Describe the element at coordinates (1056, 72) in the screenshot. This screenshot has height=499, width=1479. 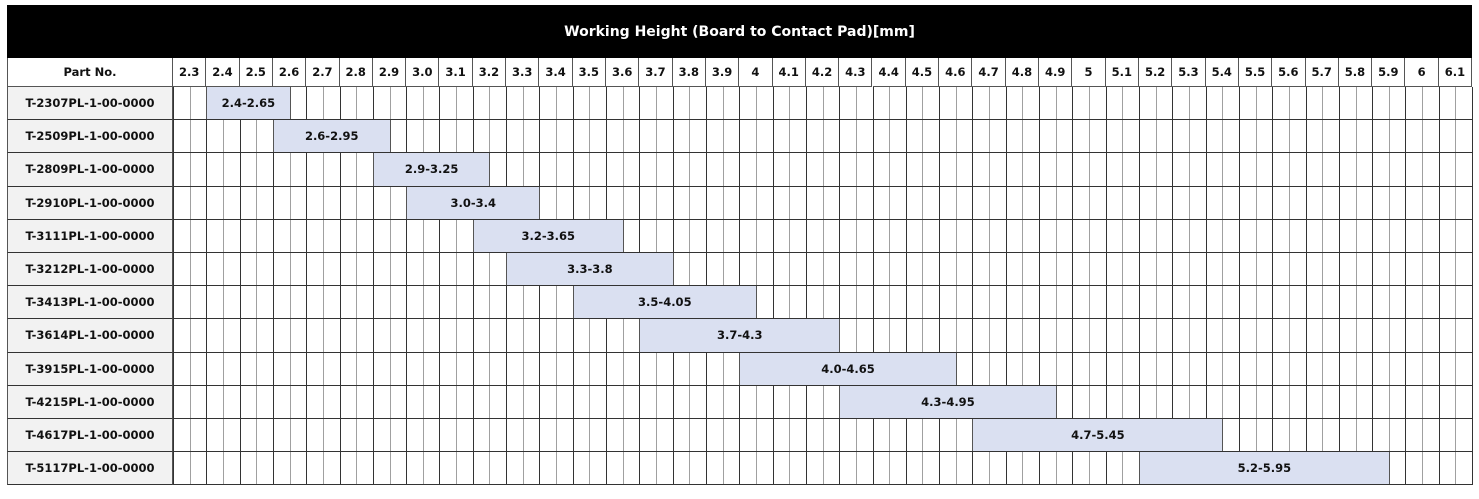
I see `x-tick-label: 4.9` at that location.